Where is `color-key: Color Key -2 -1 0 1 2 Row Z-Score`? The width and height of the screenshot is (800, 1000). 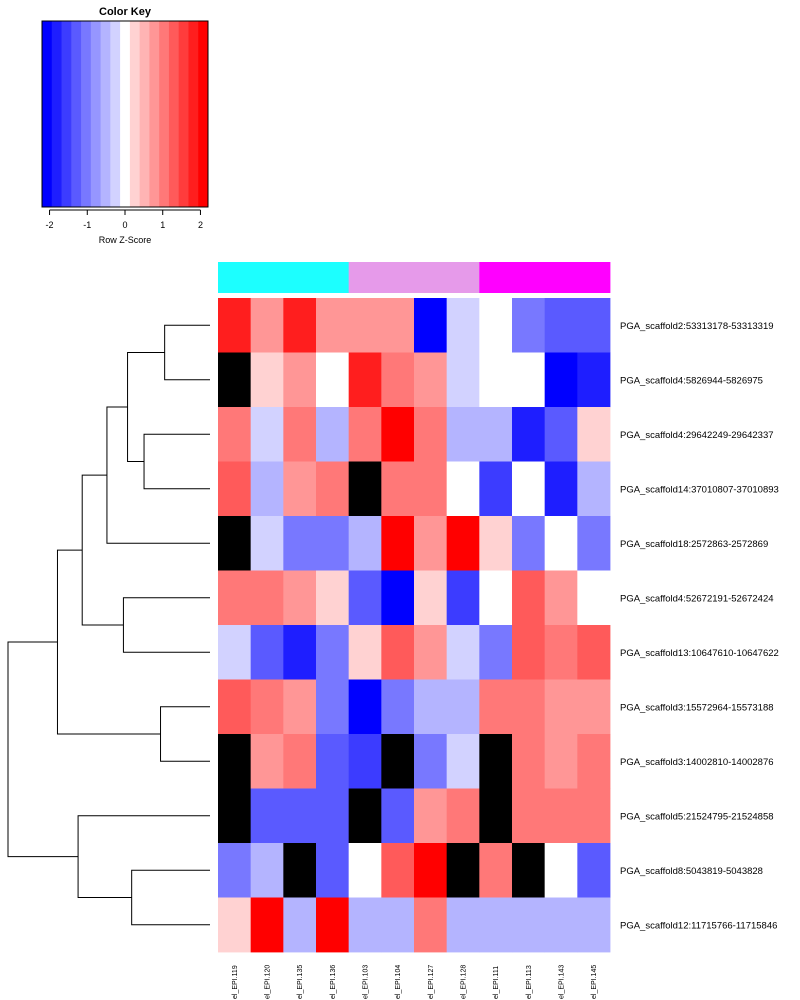 color-key: Color Key -2 -1 0 1 2 Row Z-Score is located at coordinates (125, 125).